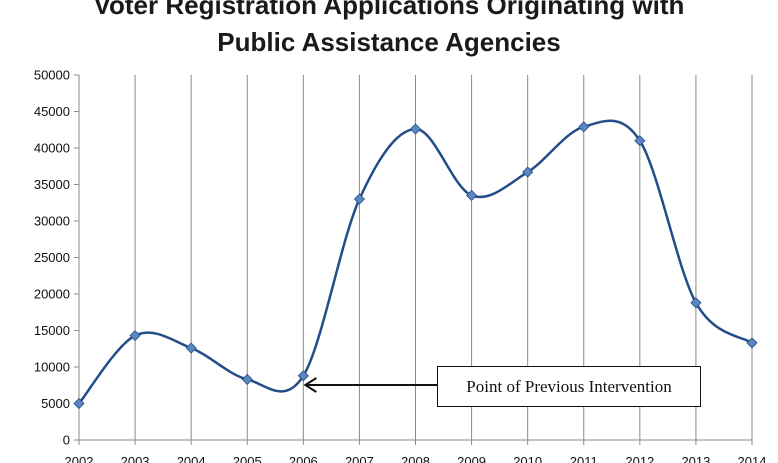 This screenshot has height=463, width=778. I want to click on x-tick-label: 2013, so click(695, 458).